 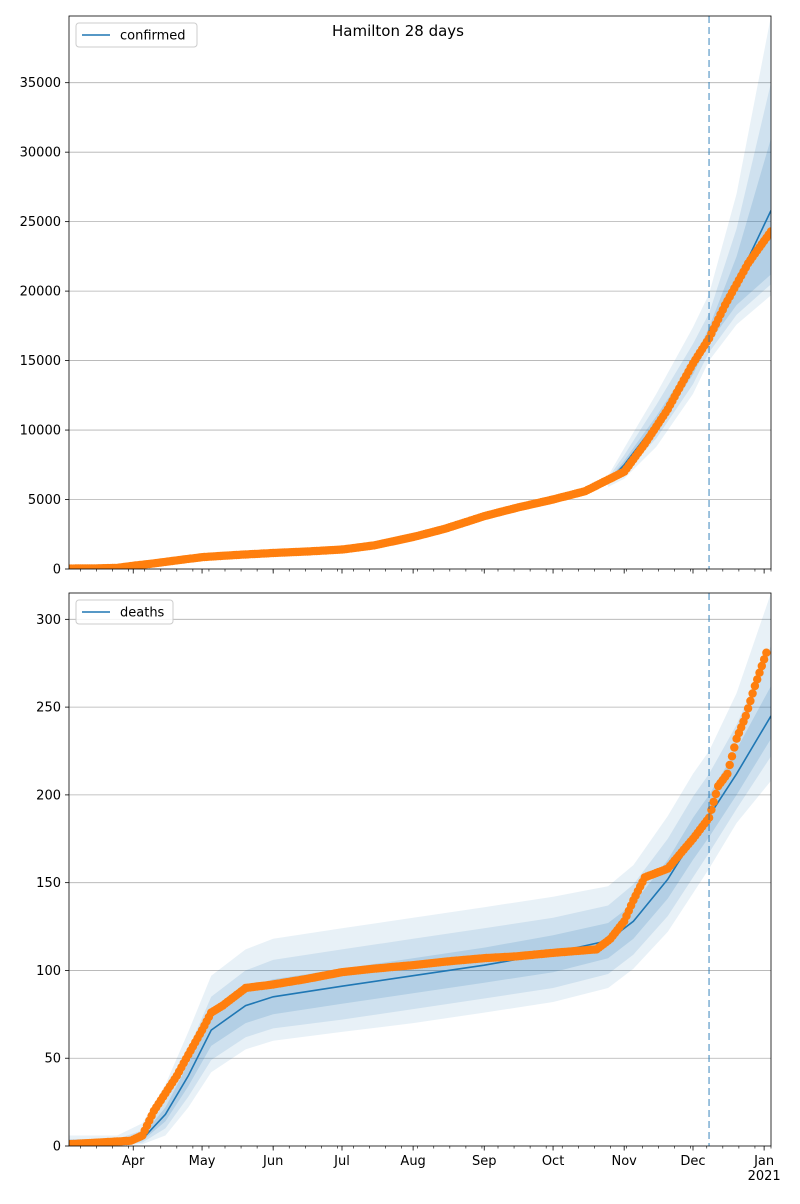 I want to click on legend: deaths, so click(x=124, y=612).